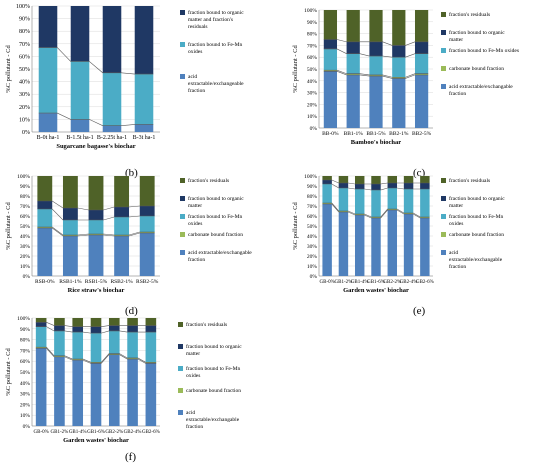 The image size is (550, 468). What do you see at coordinates (24, 32) in the screenshot?
I see `y-tick-label: 80%` at bounding box center [24, 32].